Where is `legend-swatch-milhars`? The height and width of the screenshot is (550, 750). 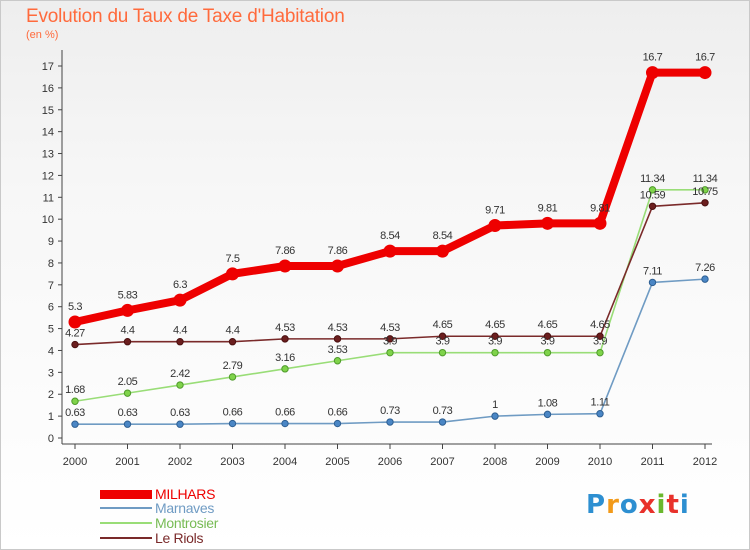
legend-swatch-milhars is located at coordinates (126, 494).